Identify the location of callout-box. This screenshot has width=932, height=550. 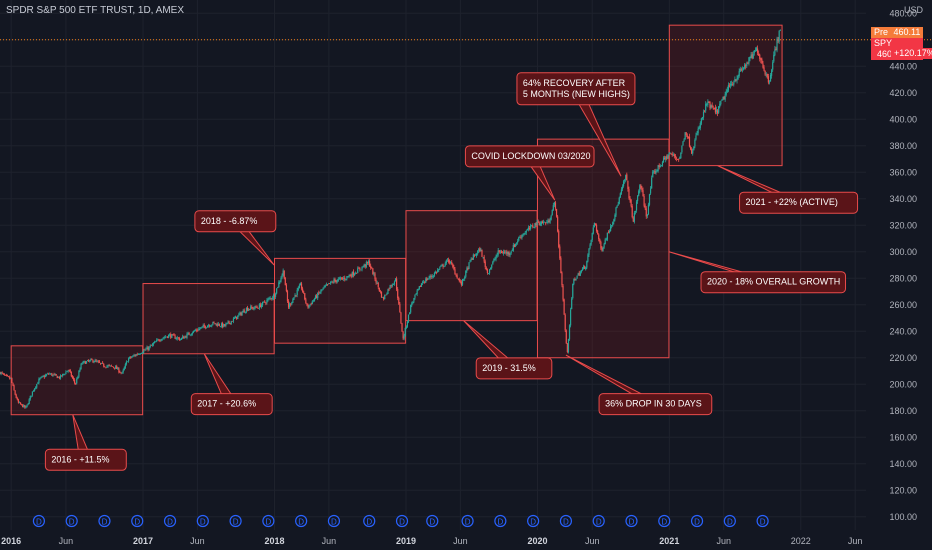
(529, 156).